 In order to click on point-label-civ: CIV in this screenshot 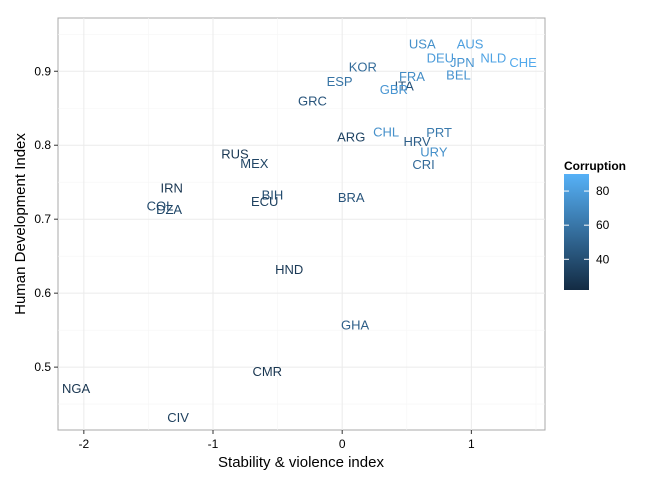, I will do `click(178, 417)`.